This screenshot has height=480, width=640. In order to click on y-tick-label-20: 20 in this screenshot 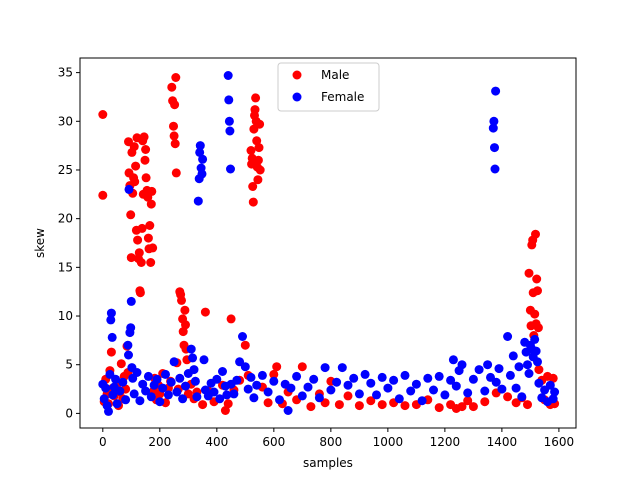, I will do `click(65, 219)`.